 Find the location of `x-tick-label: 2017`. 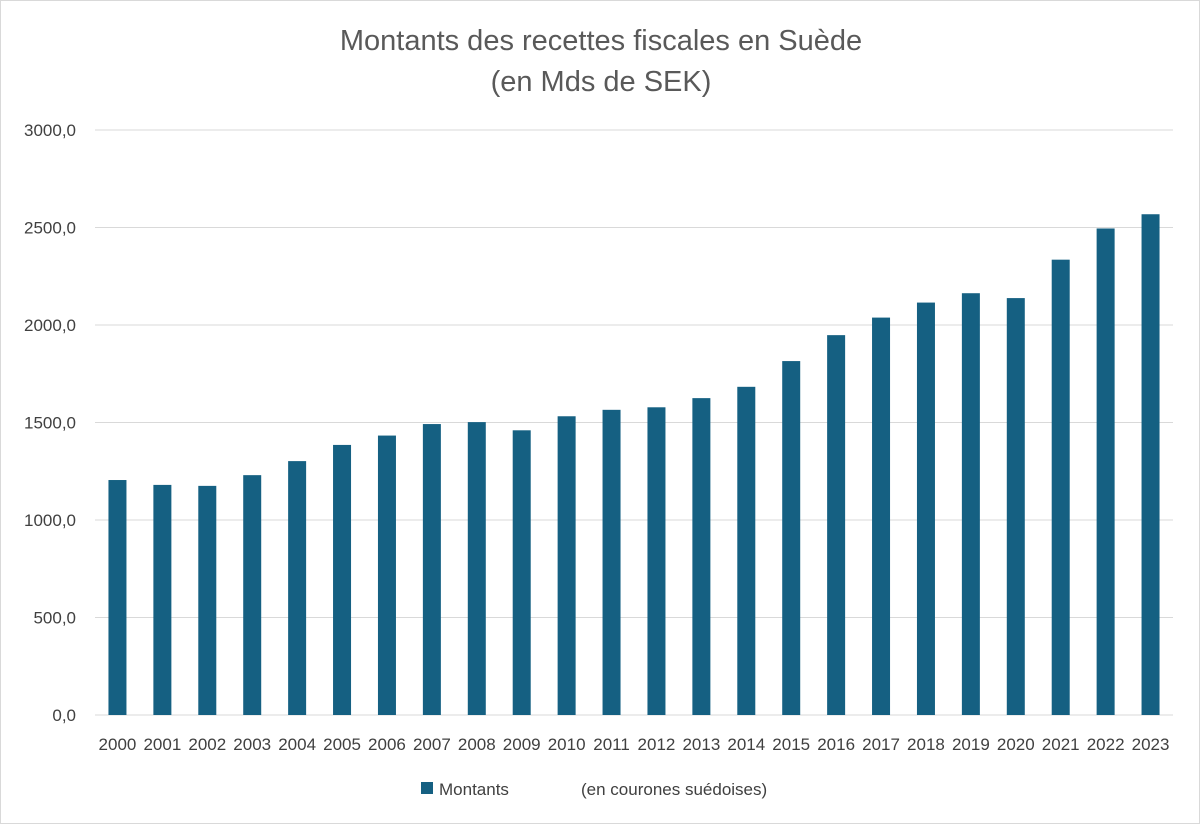

x-tick-label: 2017 is located at coordinates (881, 744).